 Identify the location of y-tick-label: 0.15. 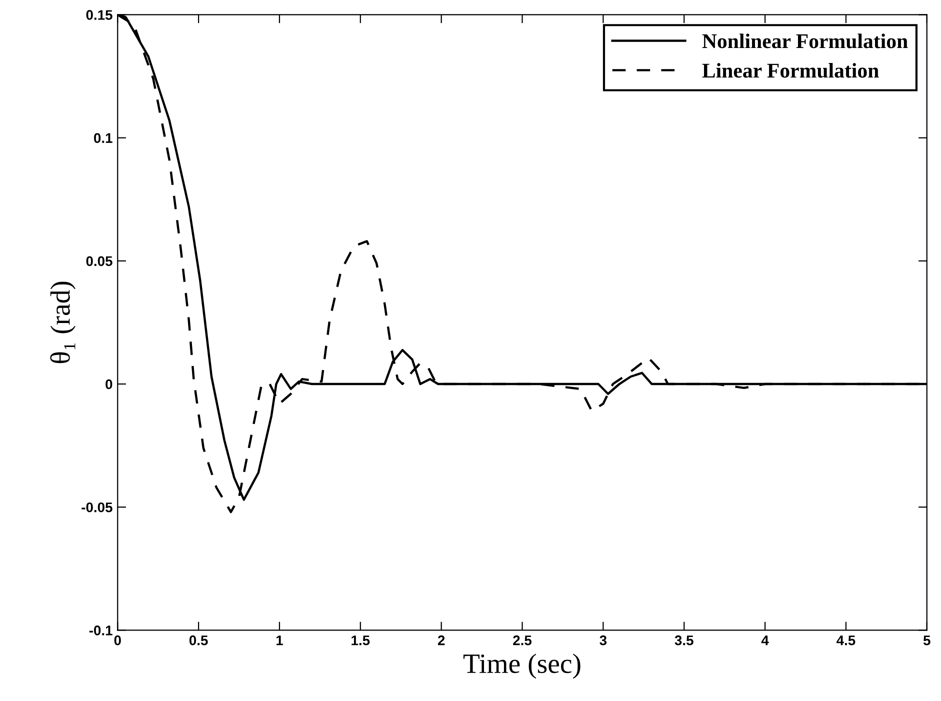
(99, 15).